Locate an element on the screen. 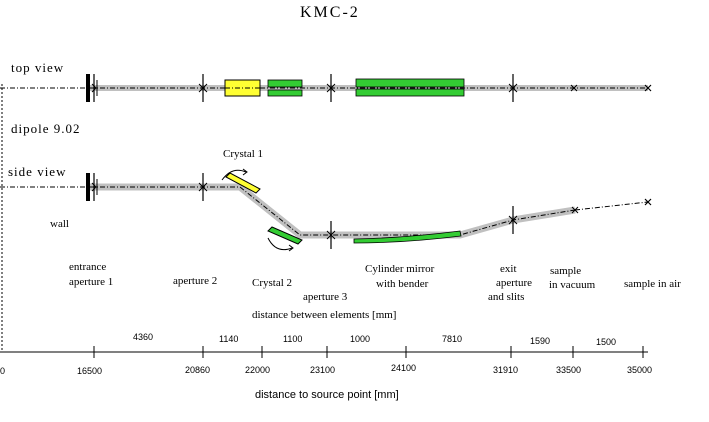  label-distance-source: distance to source point [mm] is located at coordinates (327, 395).